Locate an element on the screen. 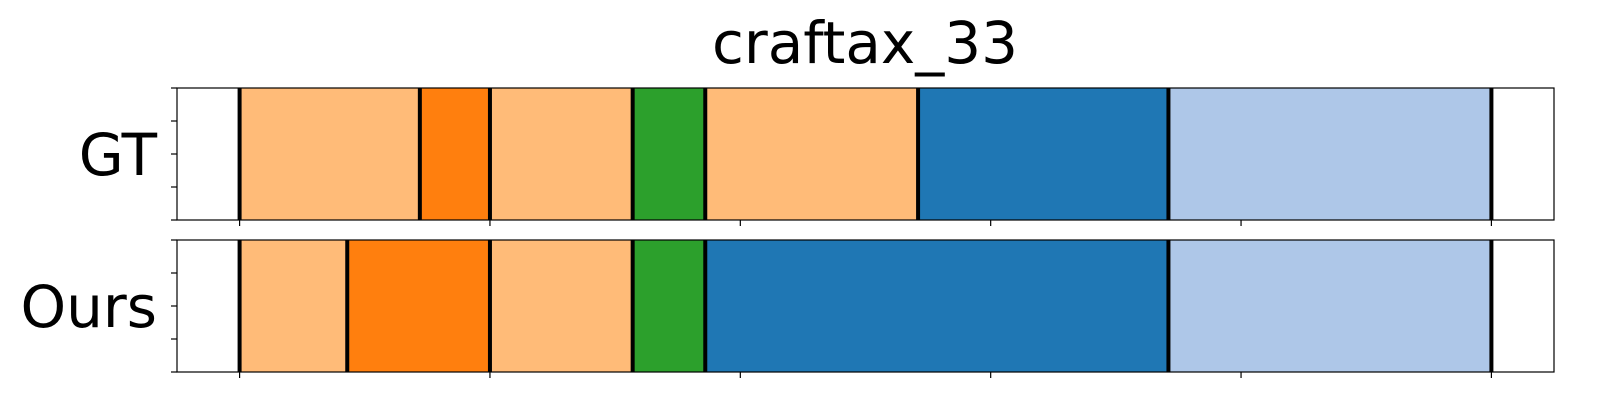 This screenshot has height=405, width=1600. chart-title: craftax_33 is located at coordinates (865, 43).